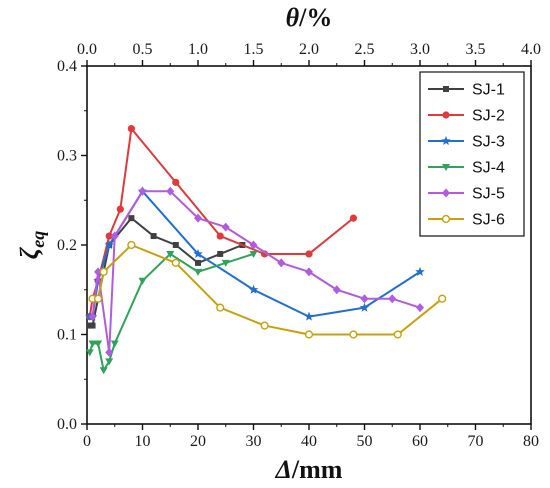 Image resolution: width=550 pixels, height=488 pixels. I want to click on y-tick-label: 0.0, so click(67, 424).